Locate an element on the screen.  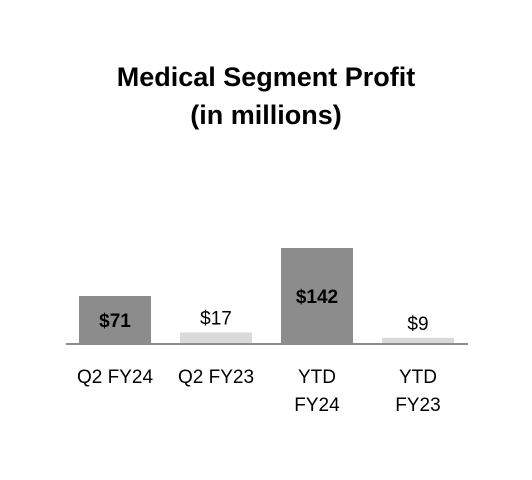
category-labels-group: Q2 FY24 Q2 FY23 YTD FY24 YTD FY23 is located at coordinates (259, 391).